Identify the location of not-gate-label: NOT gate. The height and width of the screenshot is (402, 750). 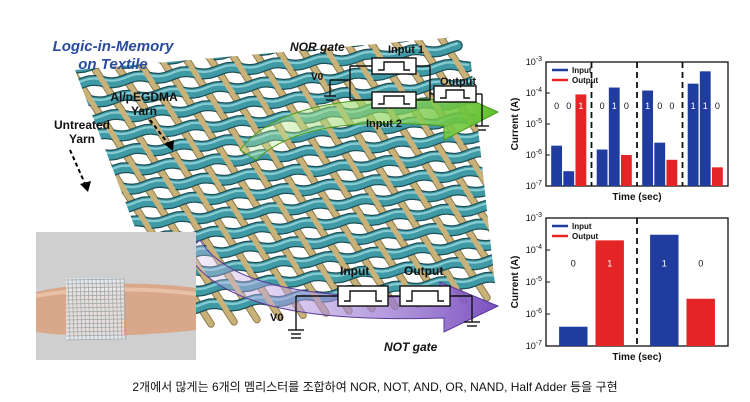
(411, 347).